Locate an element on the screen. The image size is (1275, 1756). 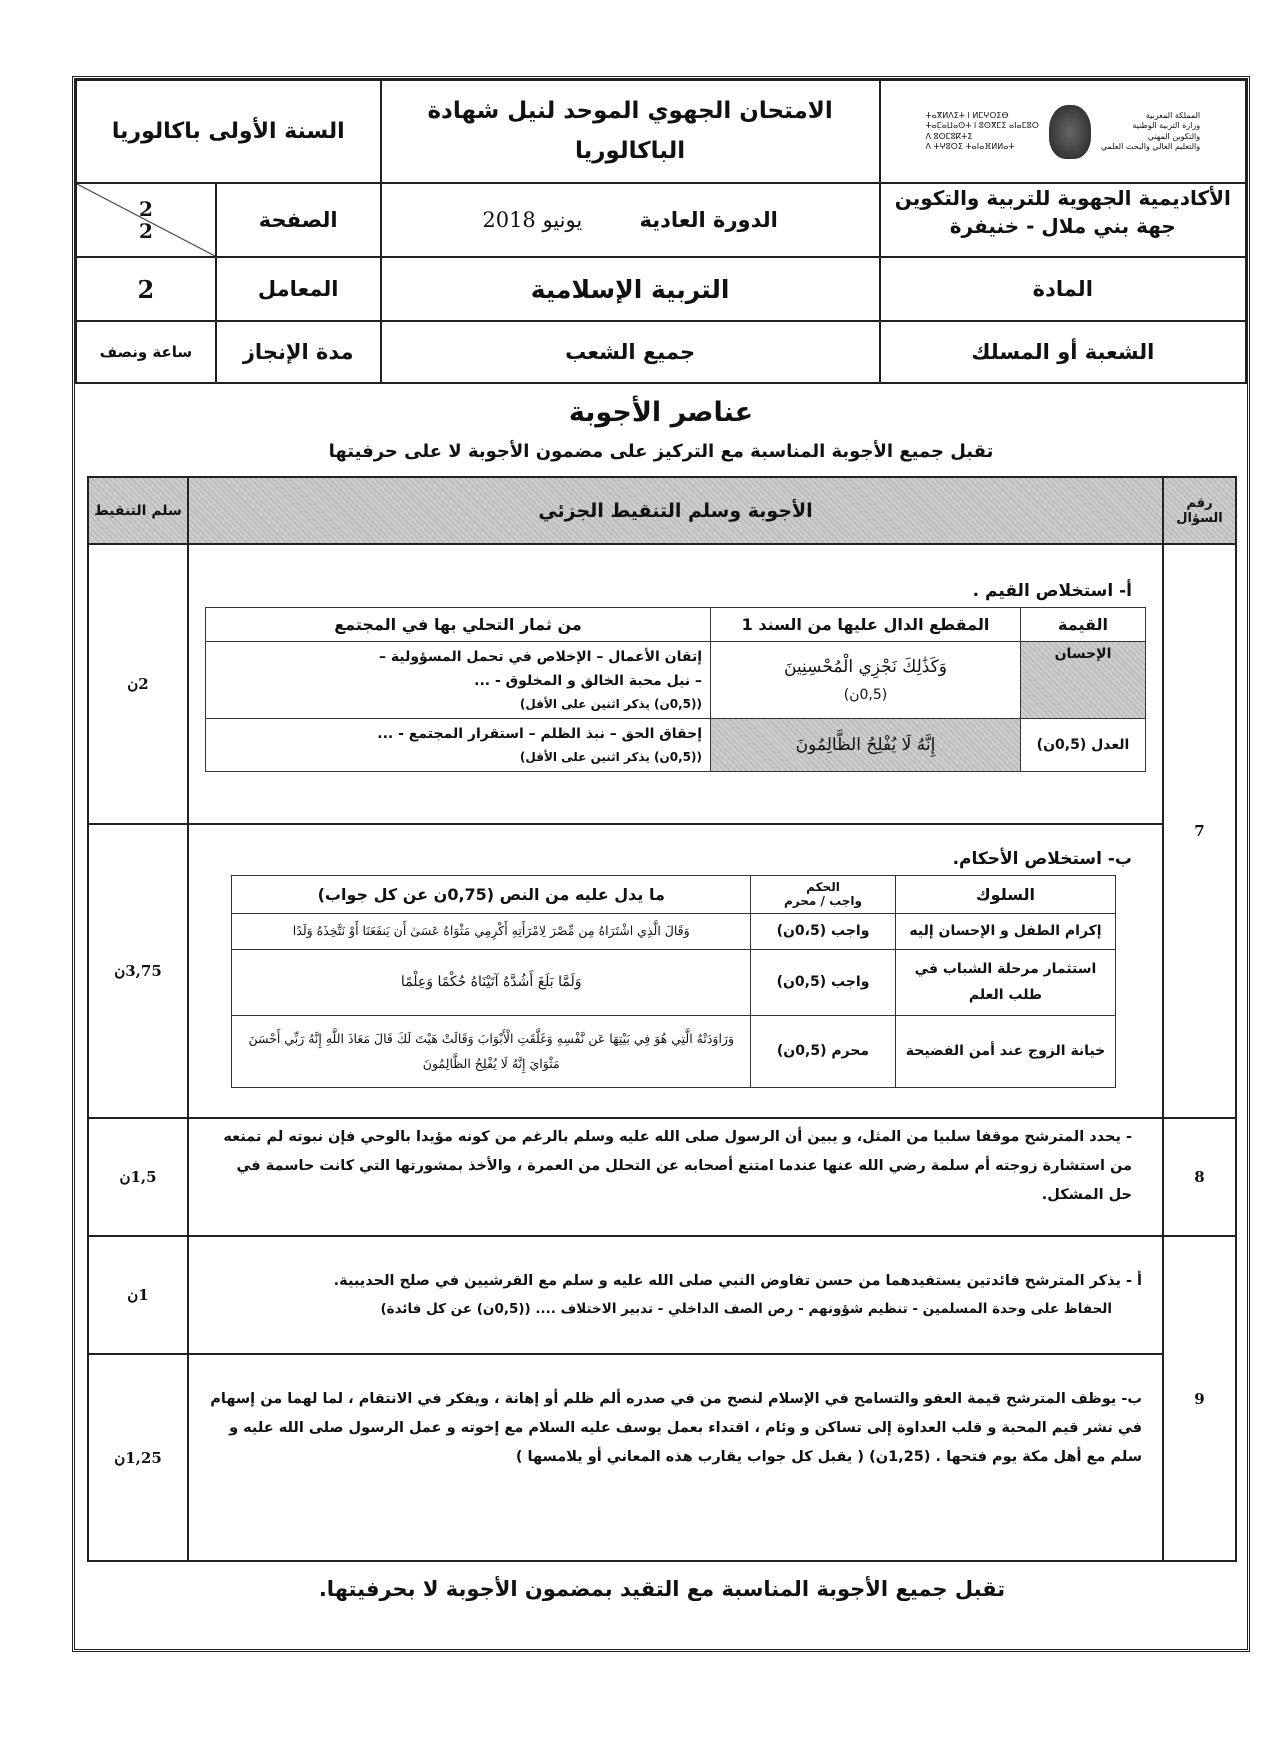
session-date: يونيو 2018 is located at coordinates (532, 220).